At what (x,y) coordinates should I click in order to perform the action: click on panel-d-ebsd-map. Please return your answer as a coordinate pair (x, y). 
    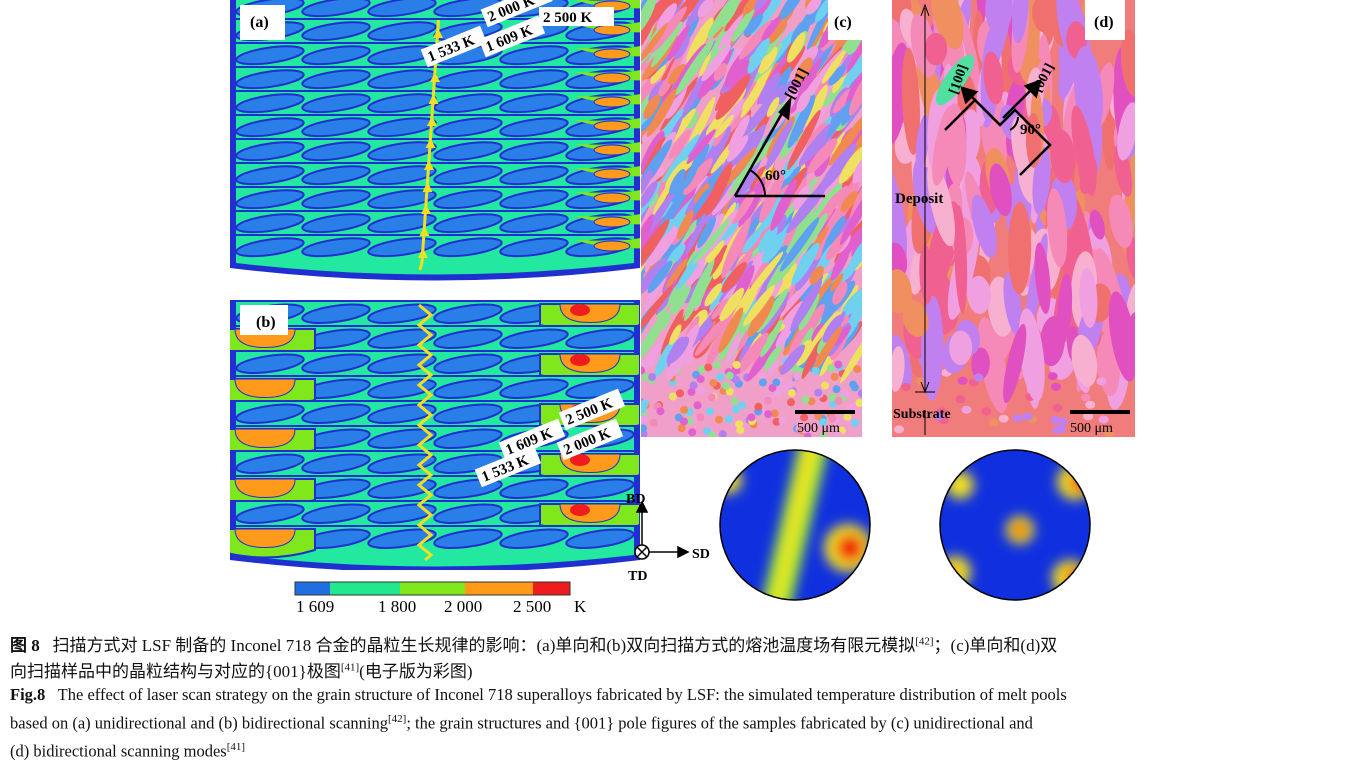
    Looking at the image, I should click on (1013, 218).